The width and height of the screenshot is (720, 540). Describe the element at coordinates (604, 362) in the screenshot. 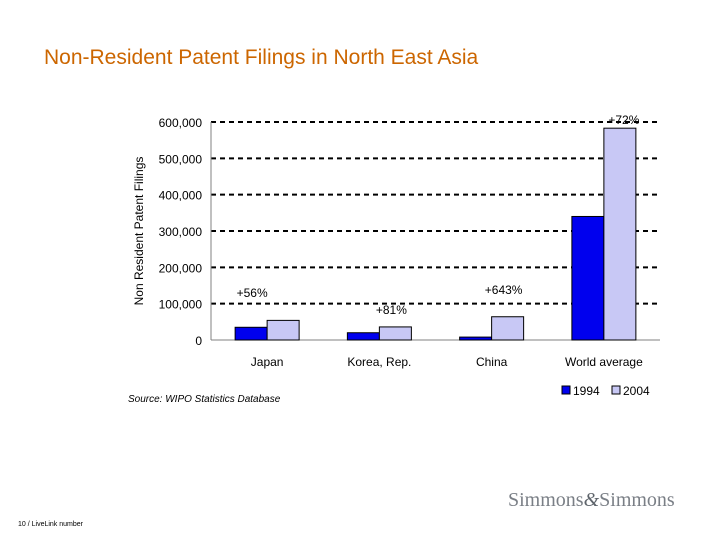

I see `x-tick-label: World average` at that location.